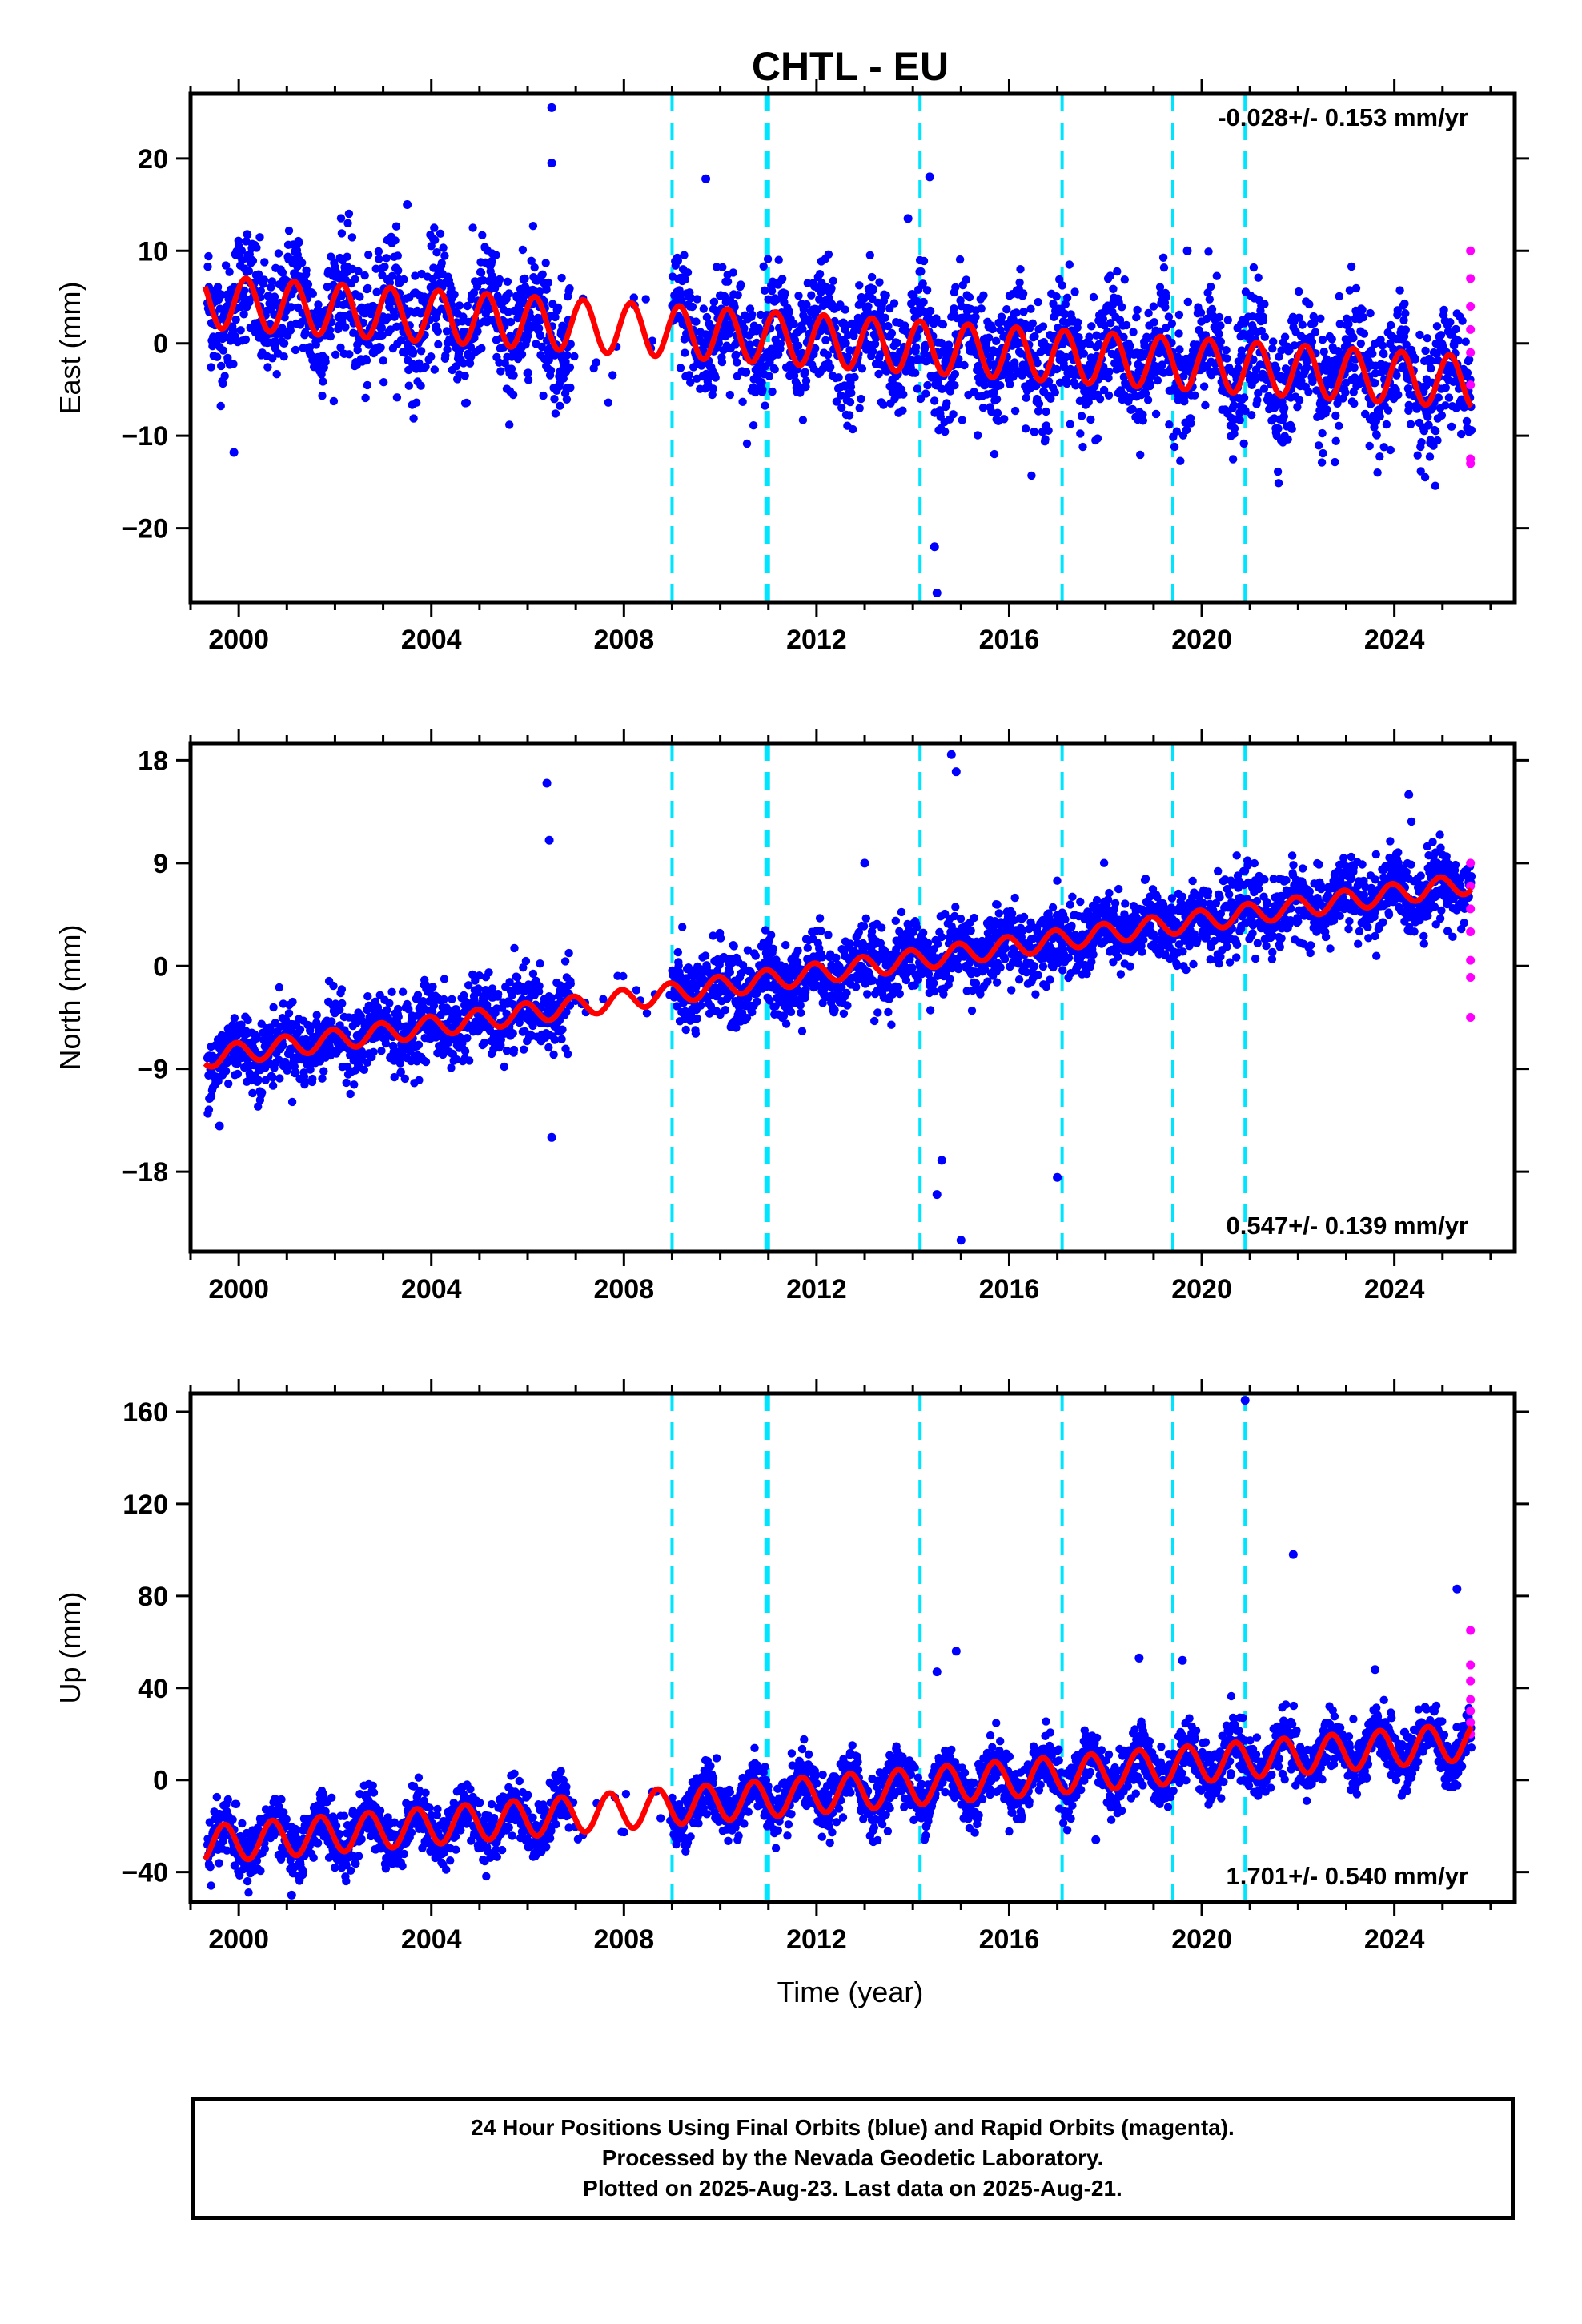 Image resolution: width=1582 pixels, height=2324 pixels. What do you see at coordinates (1010, 640) in the screenshot?
I see `x-tick-label-east-4: 2016` at bounding box center [1010, 640].